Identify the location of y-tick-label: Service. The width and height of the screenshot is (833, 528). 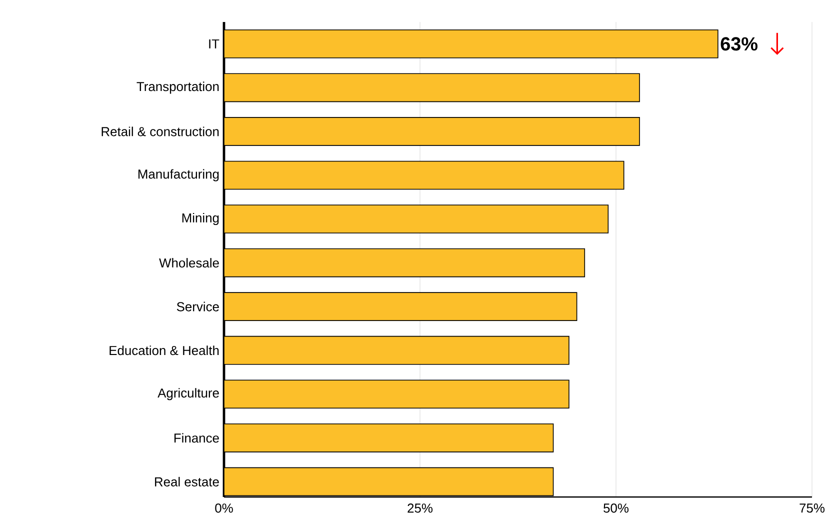
(197, 307).